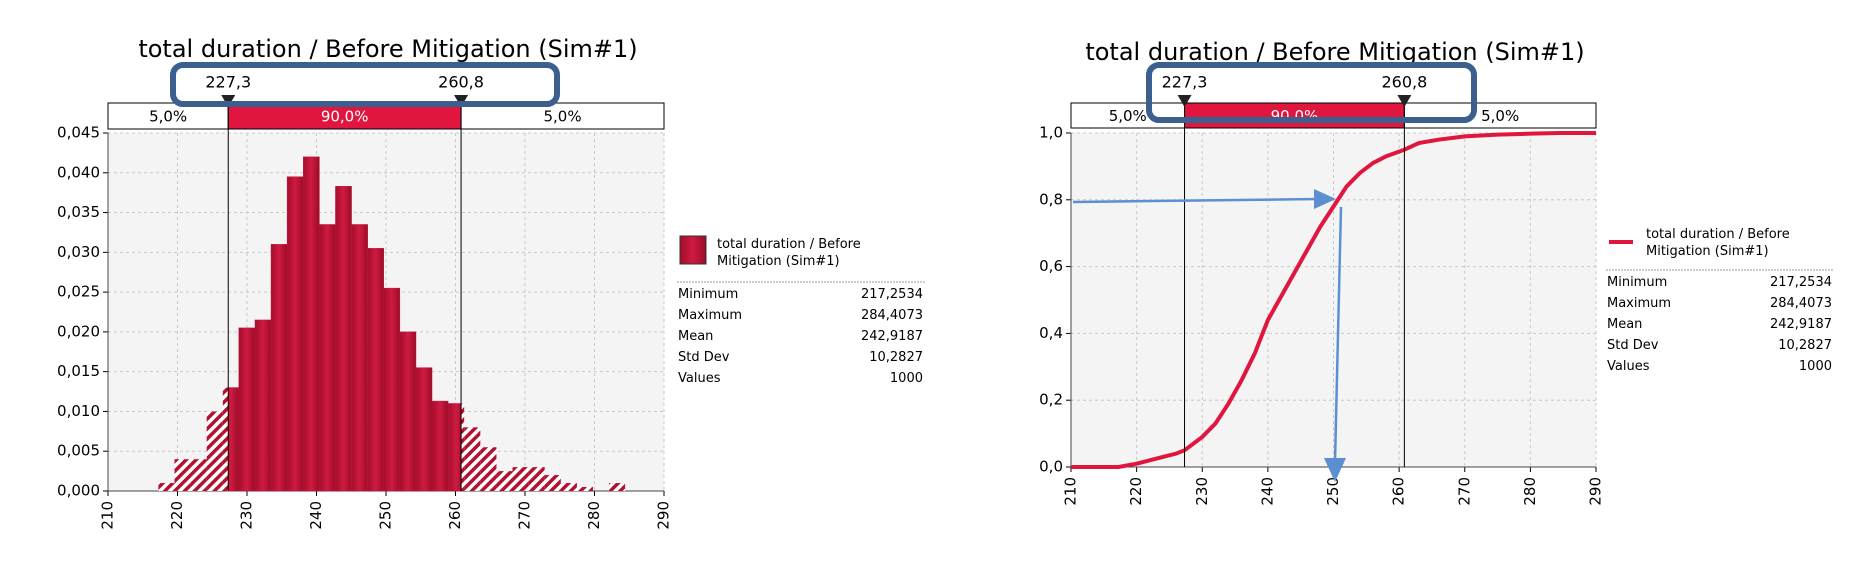 This screenshot has height=570, width=1850. What do you see at coordinates (345, 117) in the screenshot?
I see `band-label: 90,0%` at bounding box center [345, 117].